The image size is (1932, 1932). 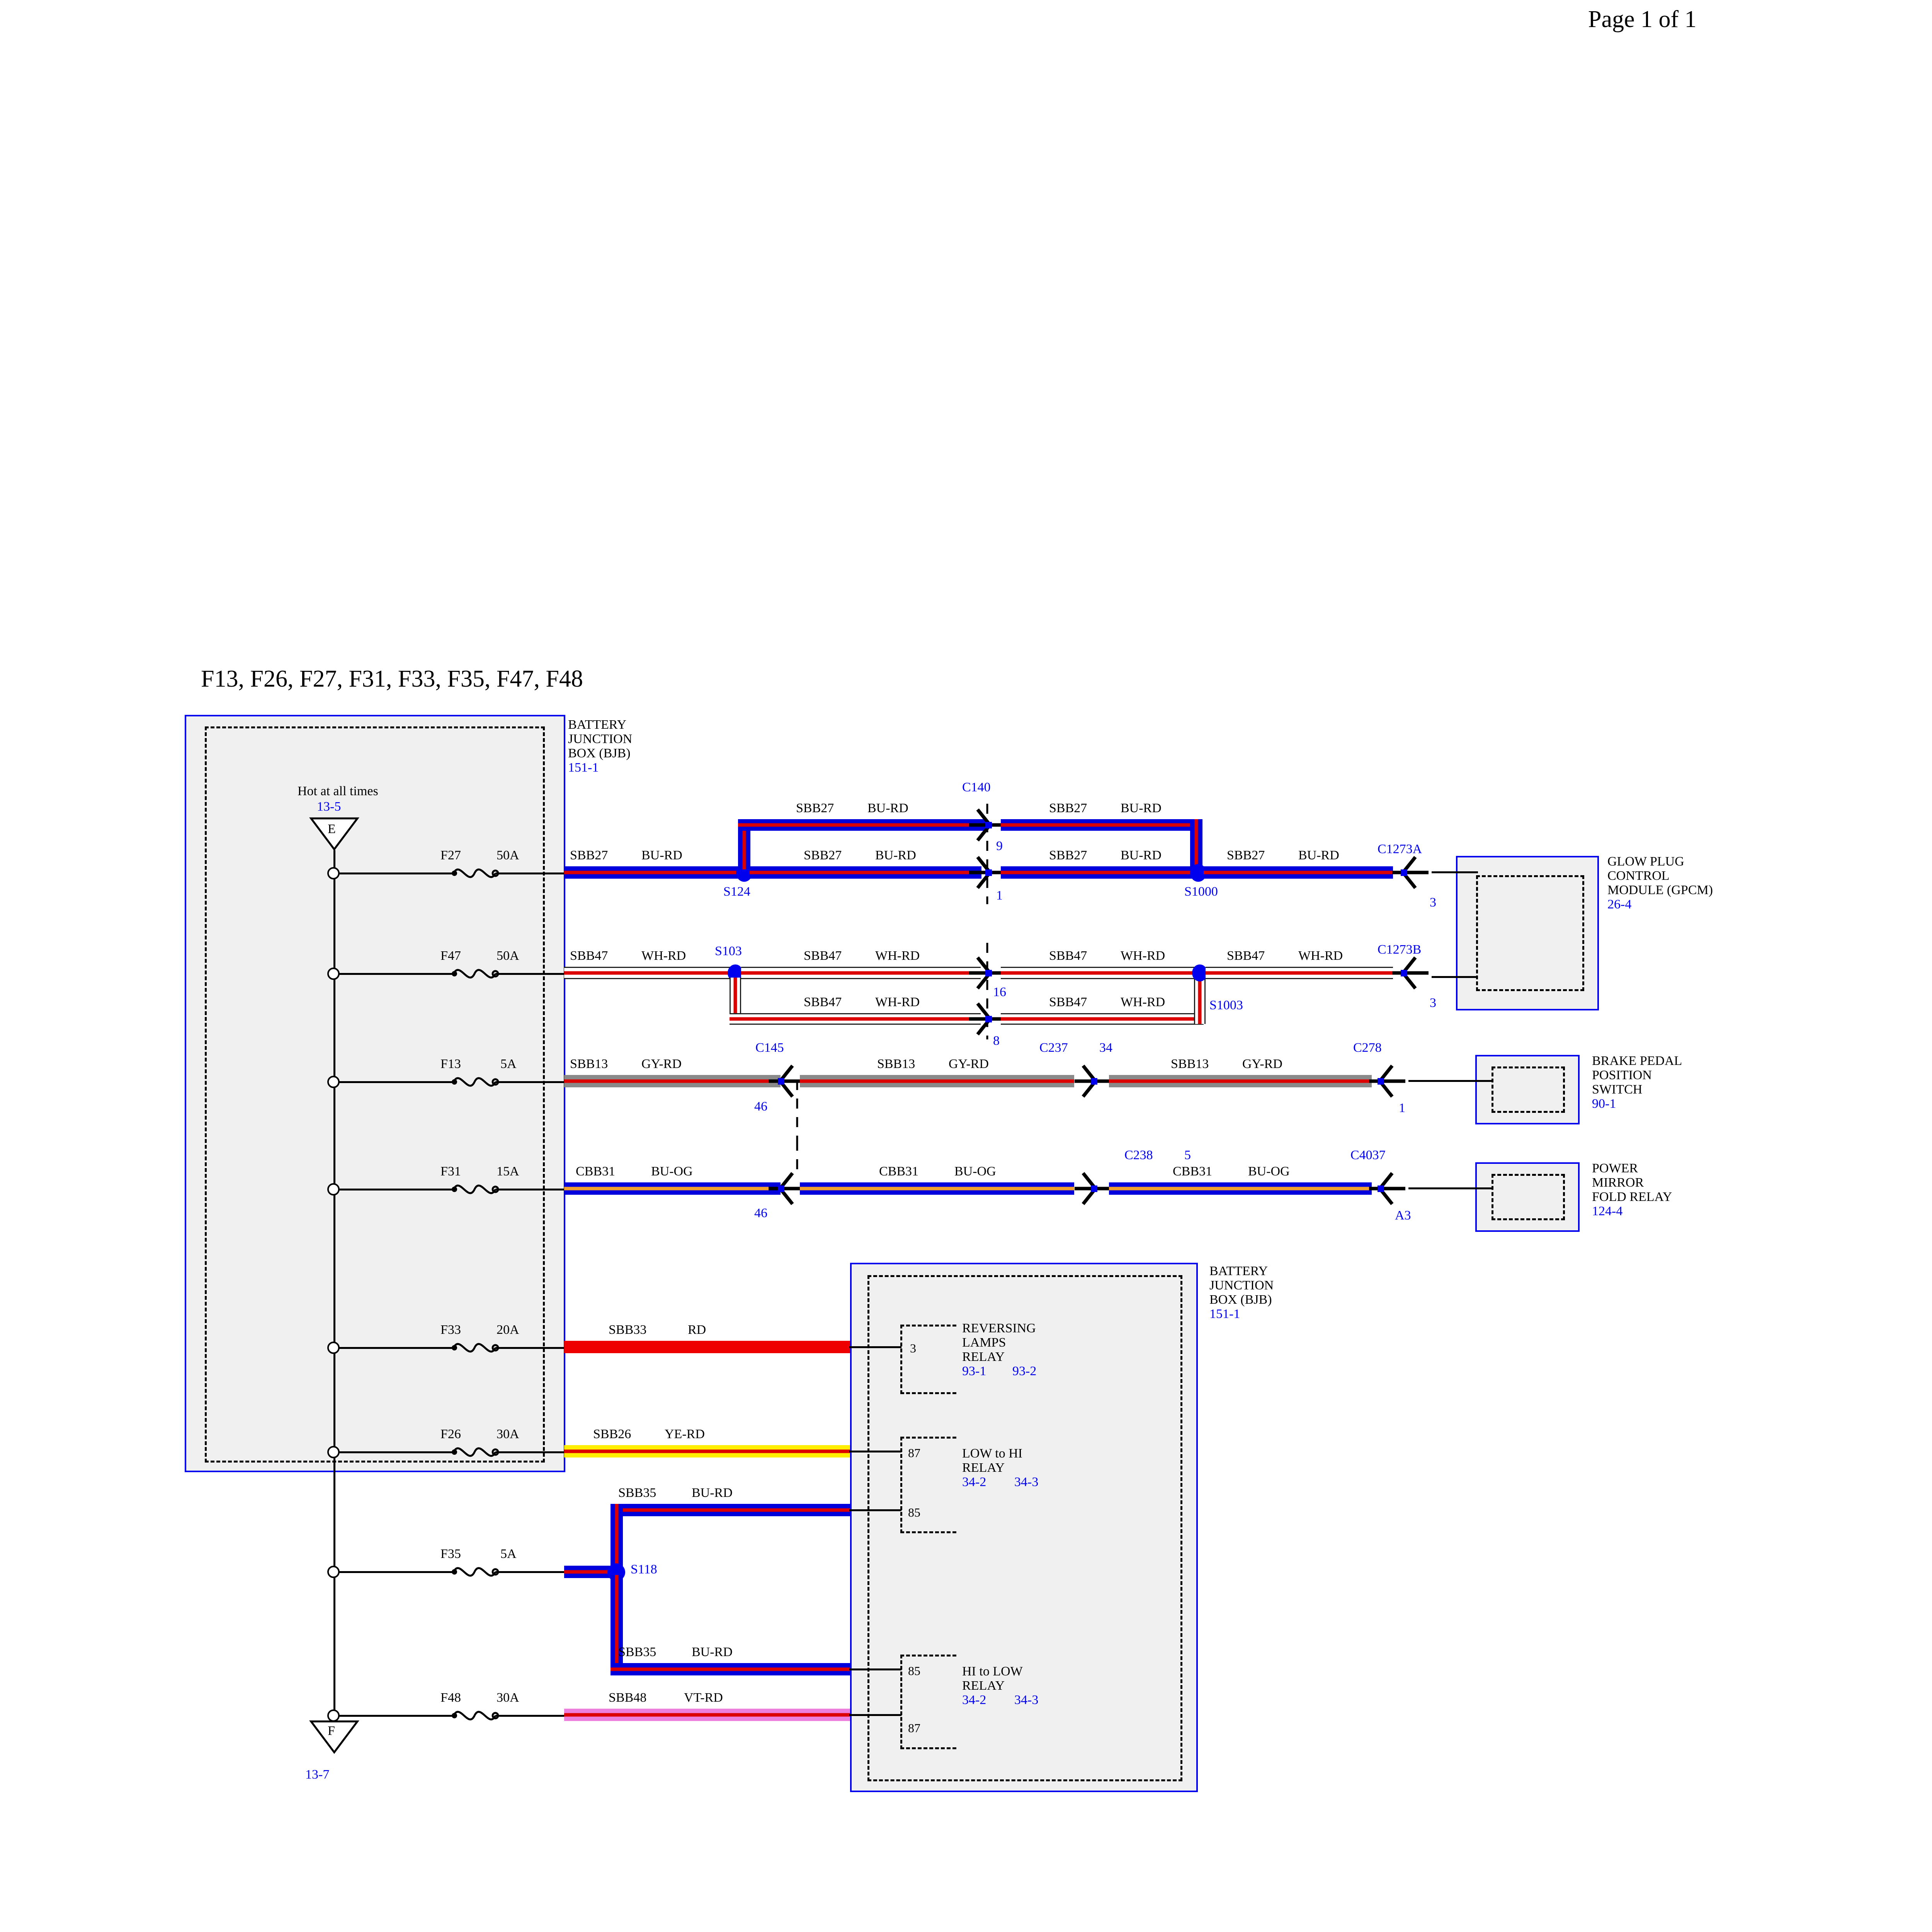 I want to click on wire-sbb33-run, so click(x=707, y=1347).